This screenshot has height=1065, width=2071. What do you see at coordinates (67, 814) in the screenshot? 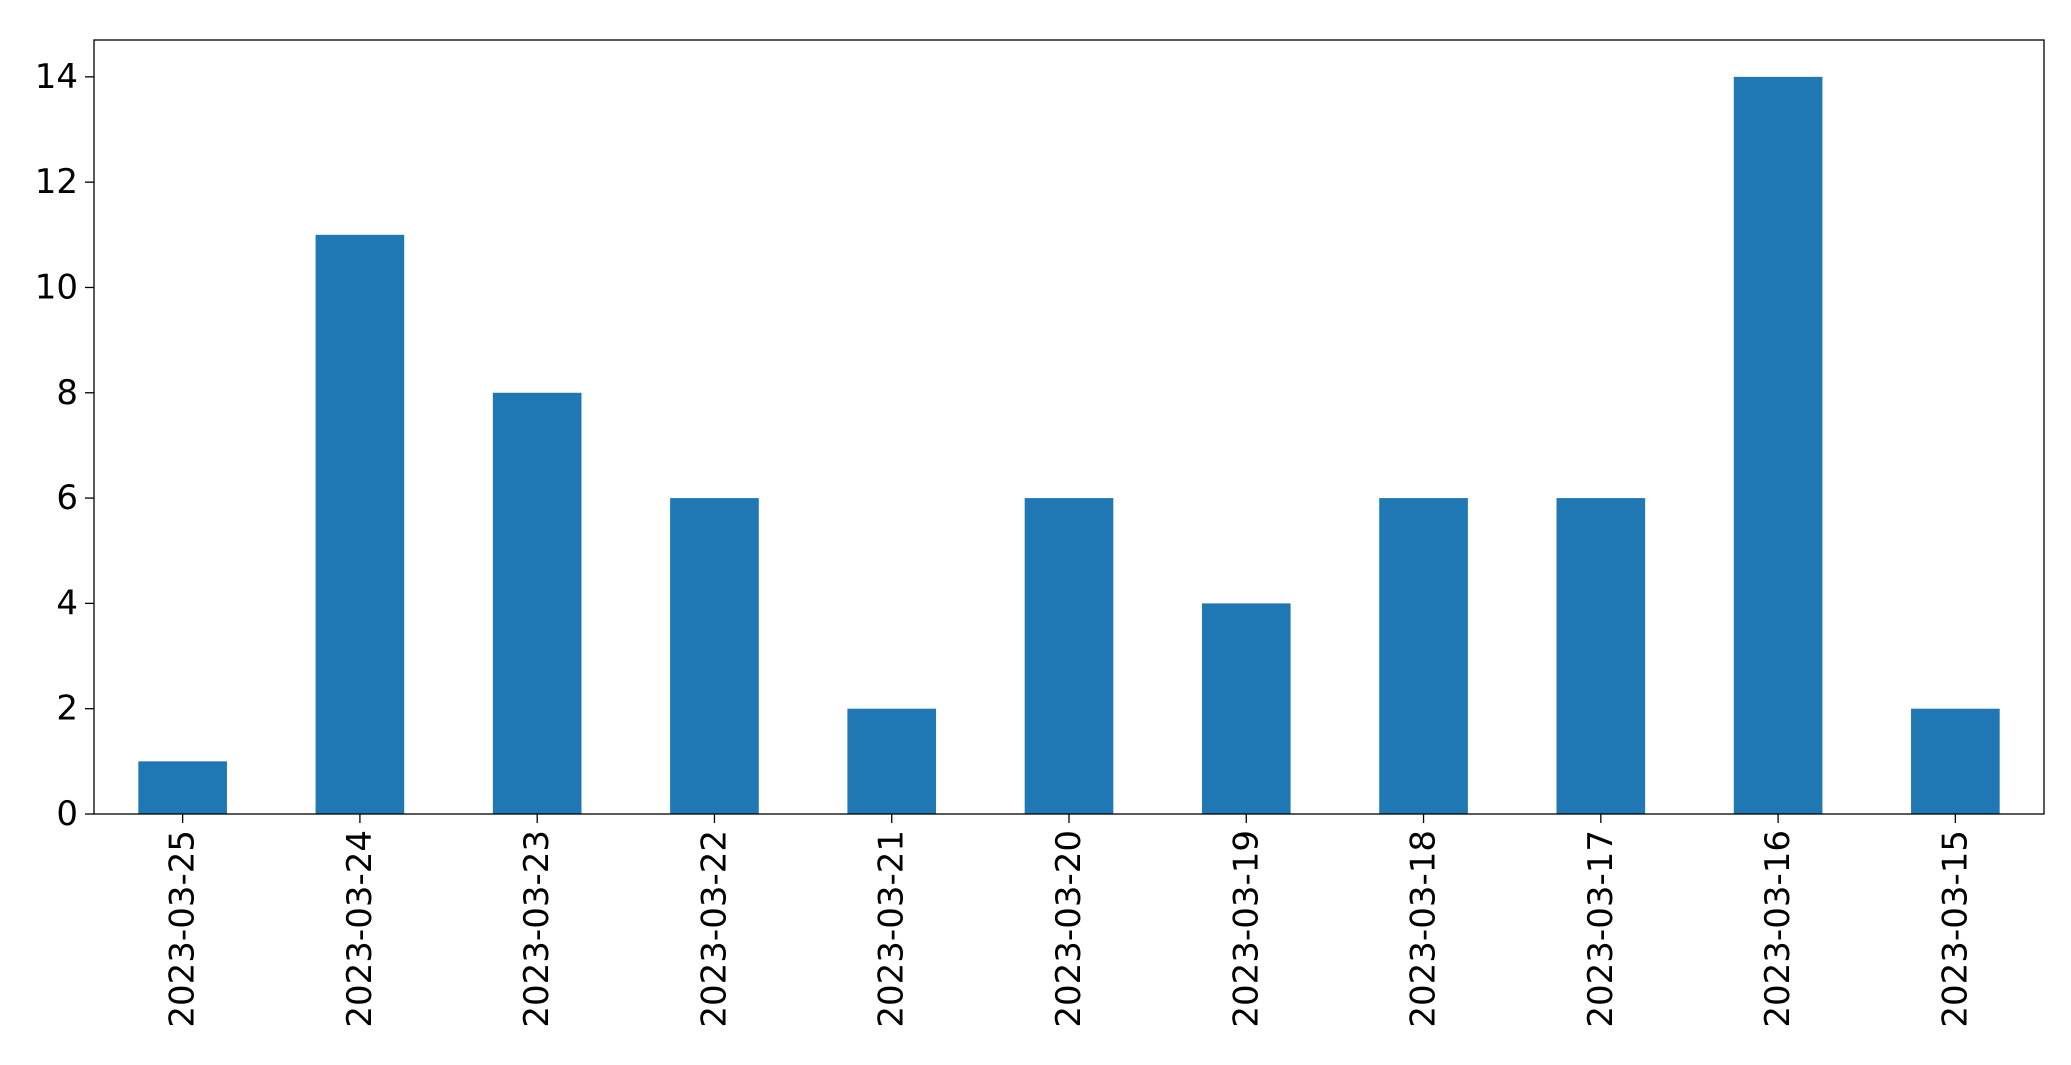
I see `y-tick-label: 0` at bounding box center [67, 814].